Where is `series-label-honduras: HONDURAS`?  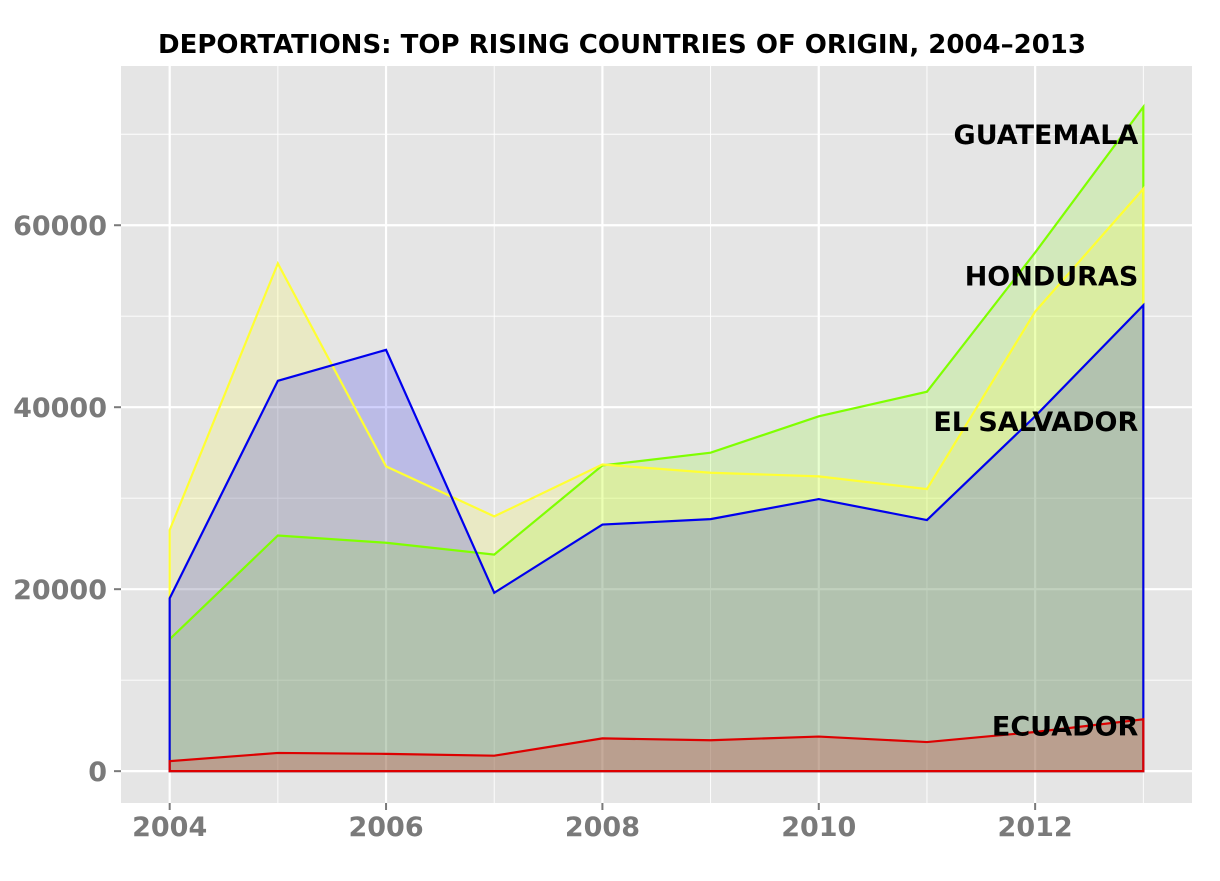 series-label-honduras: HONDURAS is located at coordinates (1052, 276).